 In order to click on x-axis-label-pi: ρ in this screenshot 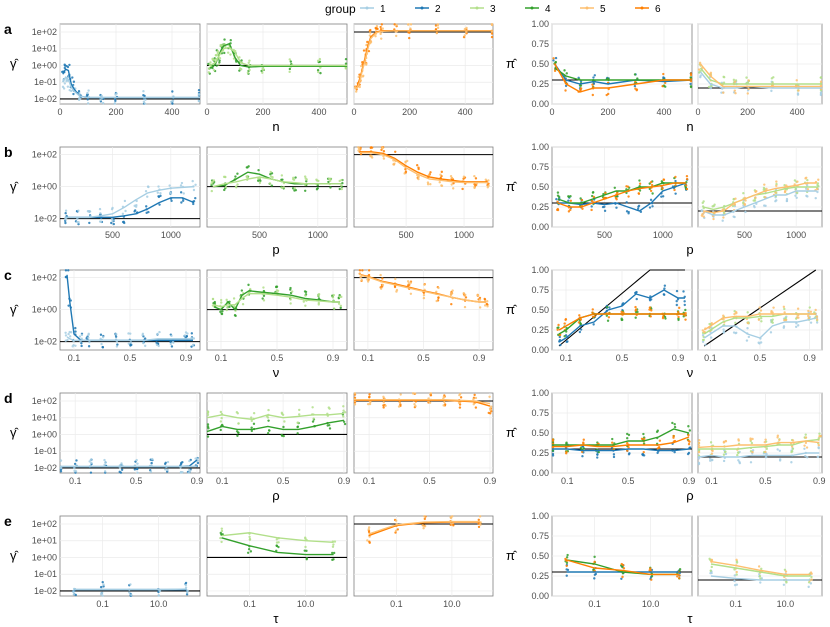, I will do `click(689, 495)`.